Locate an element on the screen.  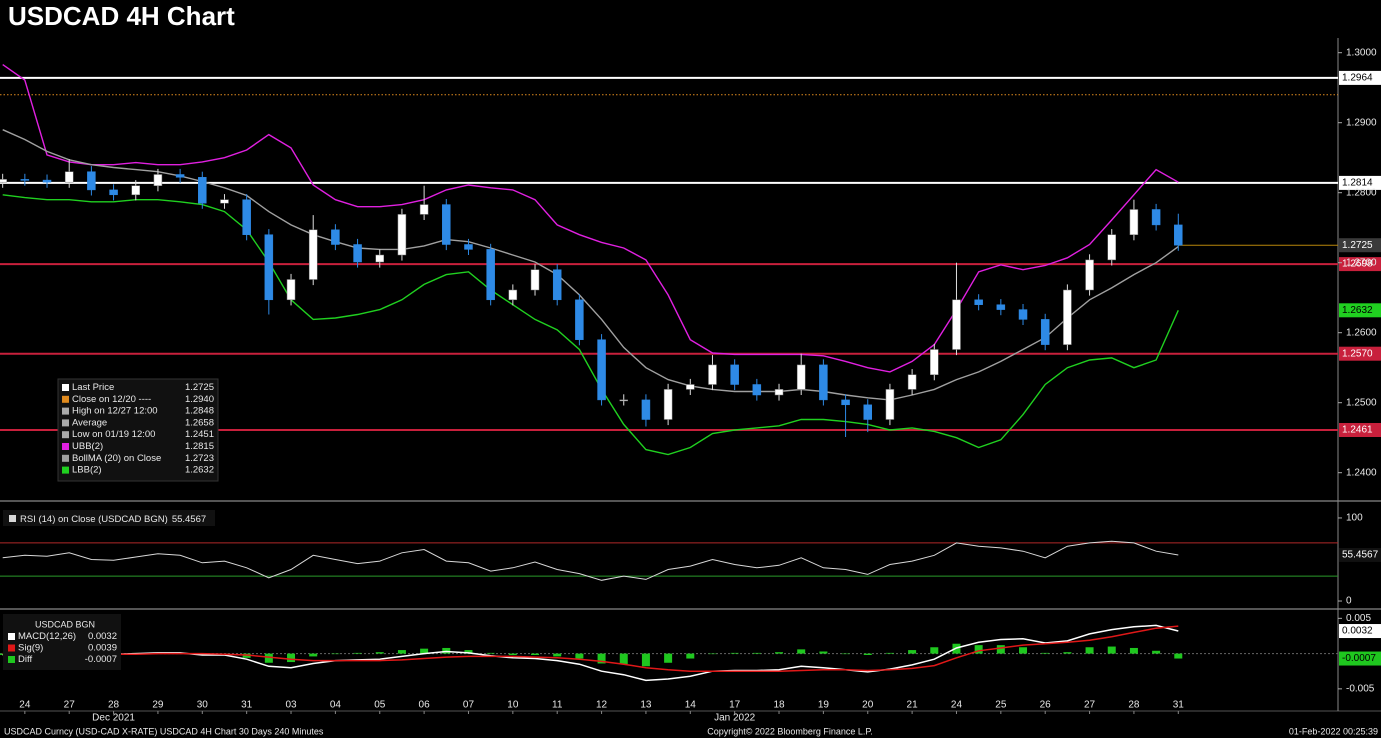
x-tick-label: 29 is located at coordinates (158, 705).